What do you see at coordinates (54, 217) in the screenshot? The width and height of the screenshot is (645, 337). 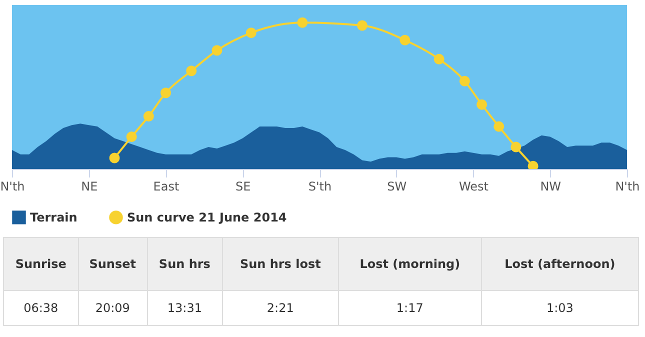 I see `legend-label: Terrain` at bounding box center [54, 217].